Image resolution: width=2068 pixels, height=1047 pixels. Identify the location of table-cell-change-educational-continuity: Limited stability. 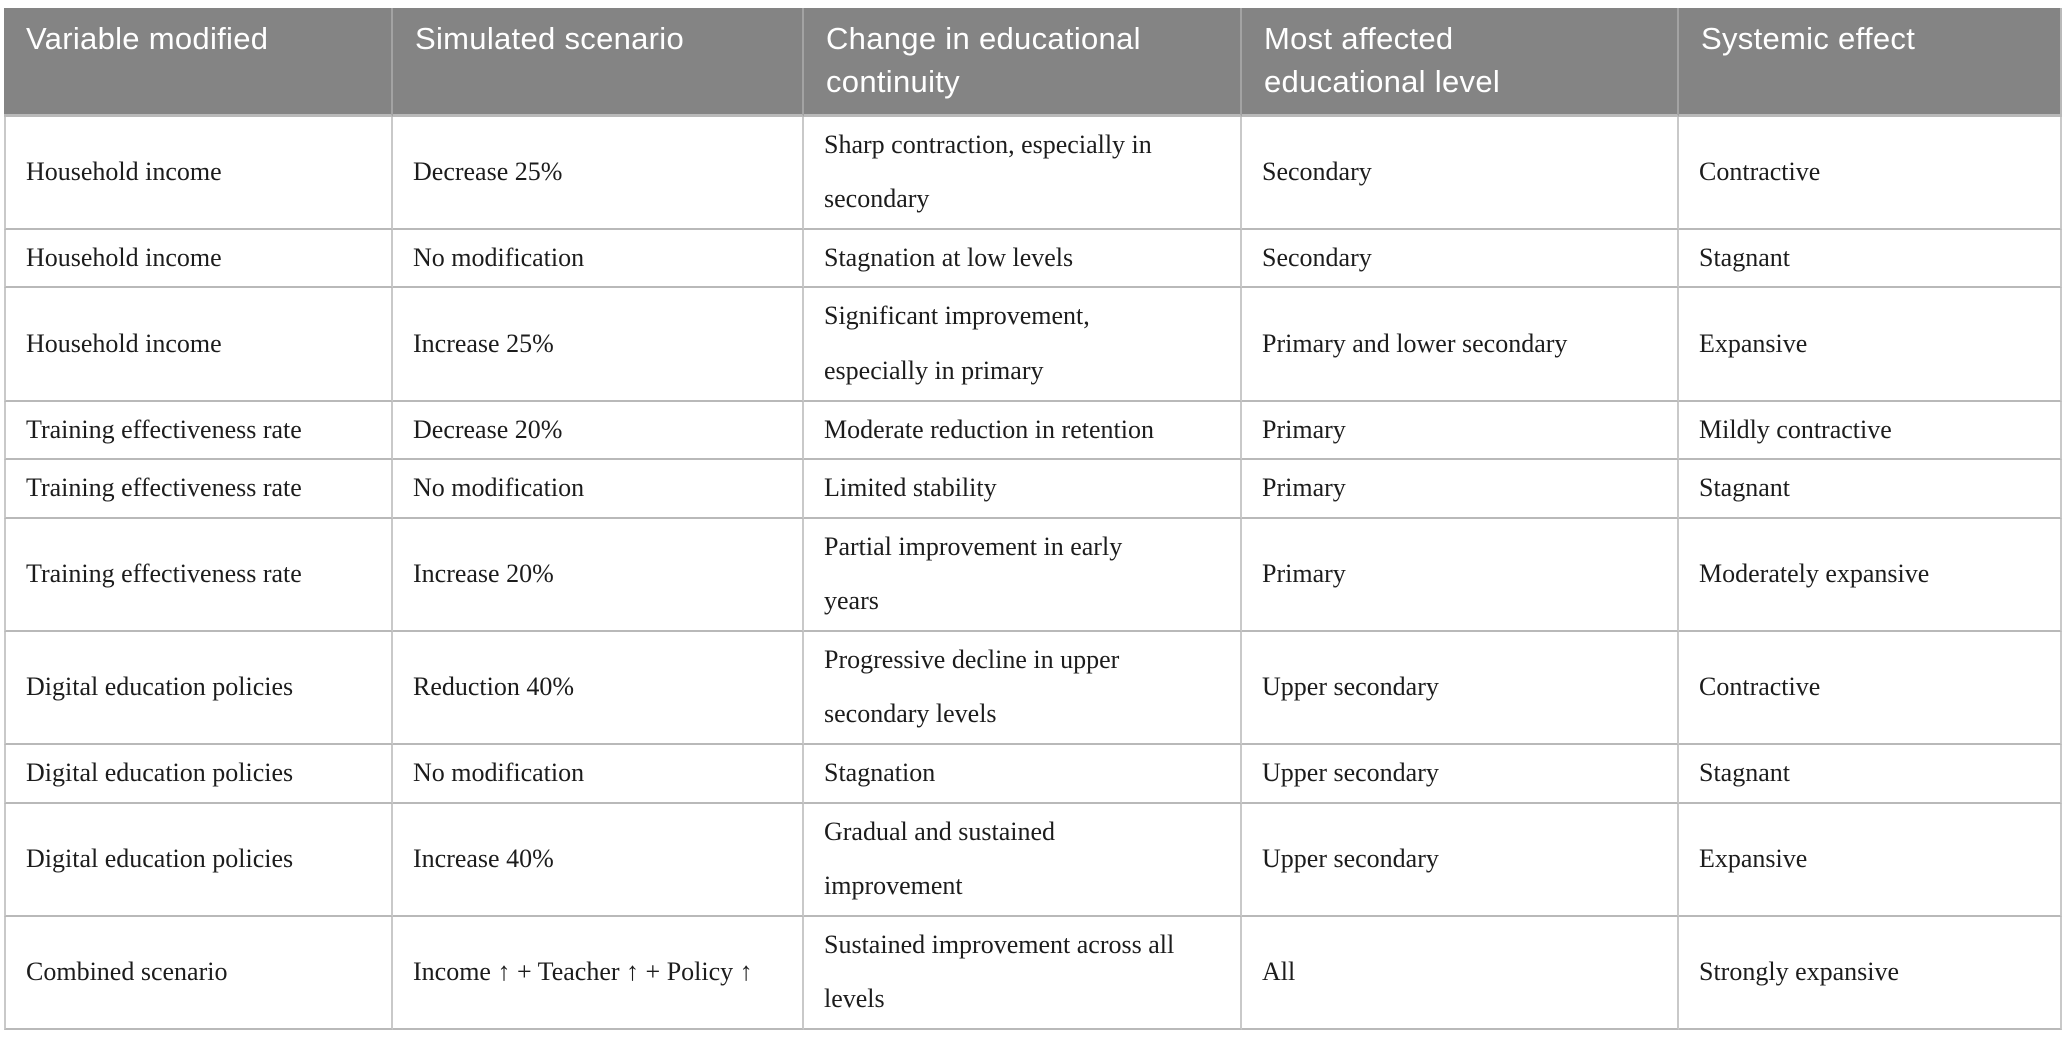
(1023, 489).